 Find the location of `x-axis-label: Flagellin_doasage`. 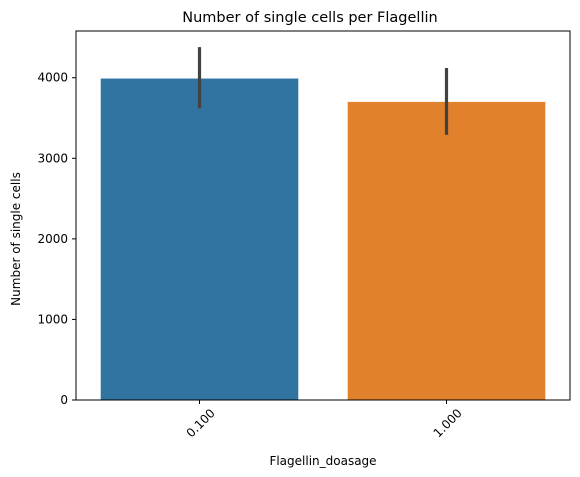

x-axis-label: Flagellin_doasage is located at coordinates (322, 461).